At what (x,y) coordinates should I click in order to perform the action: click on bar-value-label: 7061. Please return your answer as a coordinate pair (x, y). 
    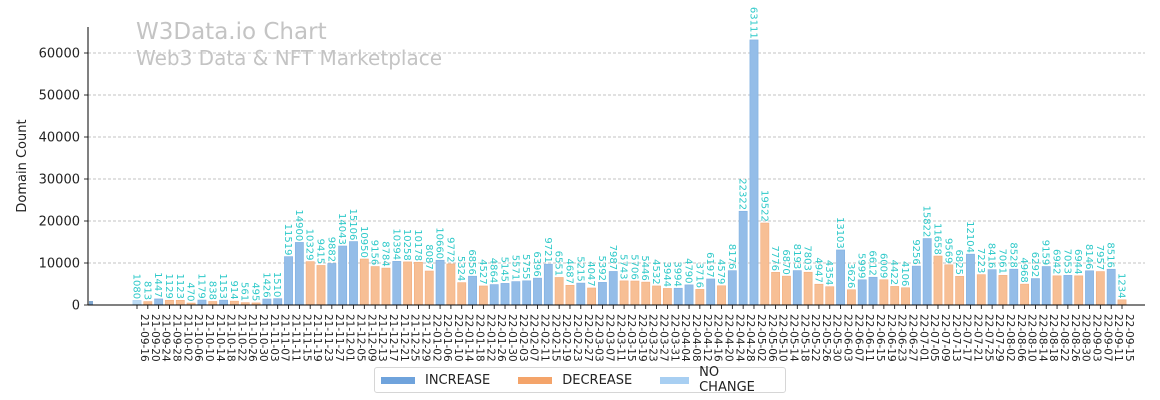
    Looking at the image, I should click on (1001, 261).